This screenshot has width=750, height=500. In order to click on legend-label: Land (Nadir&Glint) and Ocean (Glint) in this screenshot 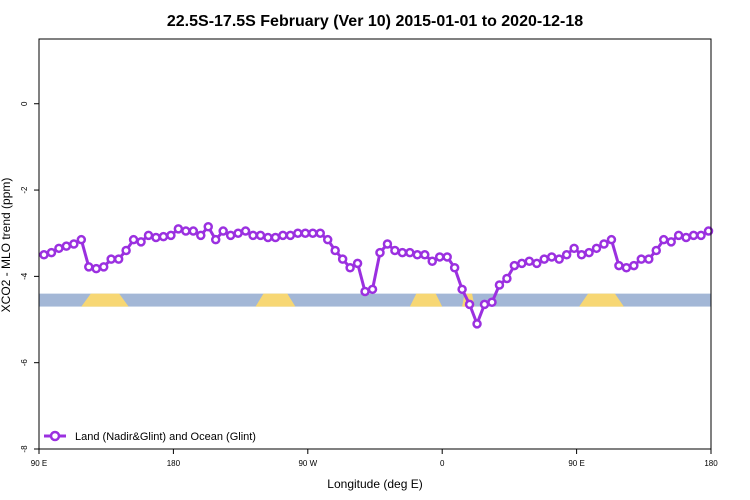, I will do `click(165, 437)`.